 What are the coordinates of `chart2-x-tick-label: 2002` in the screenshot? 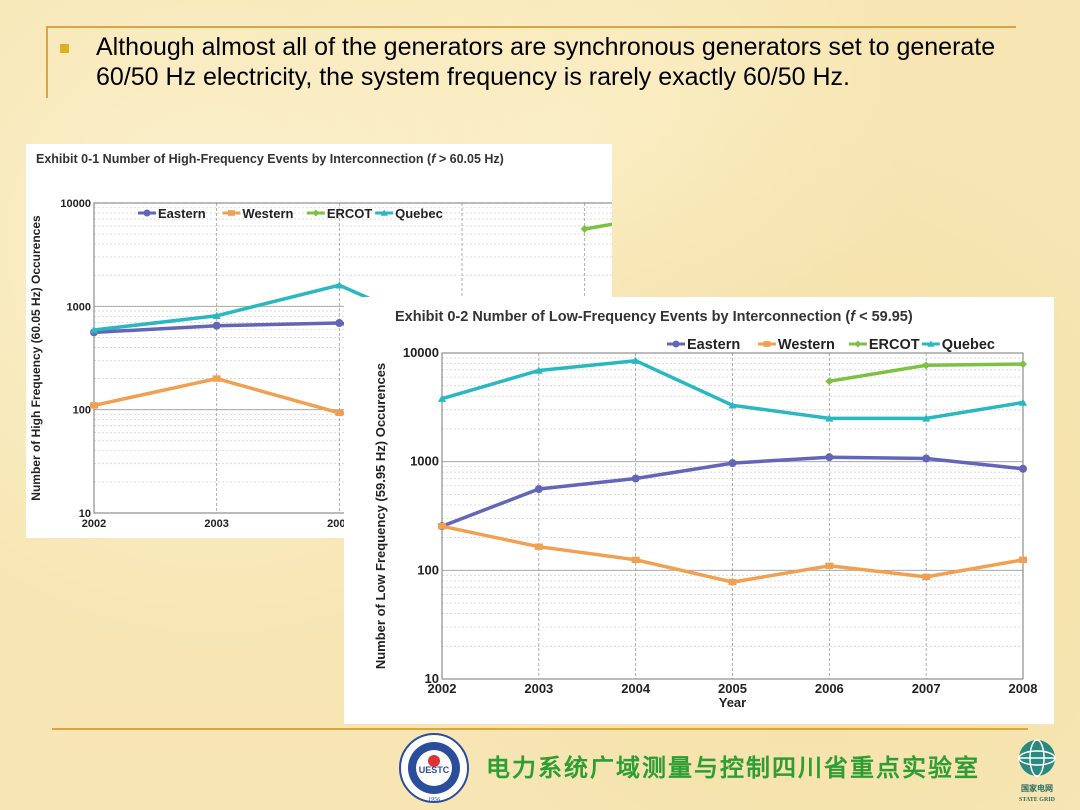 It's located at (442, 688).